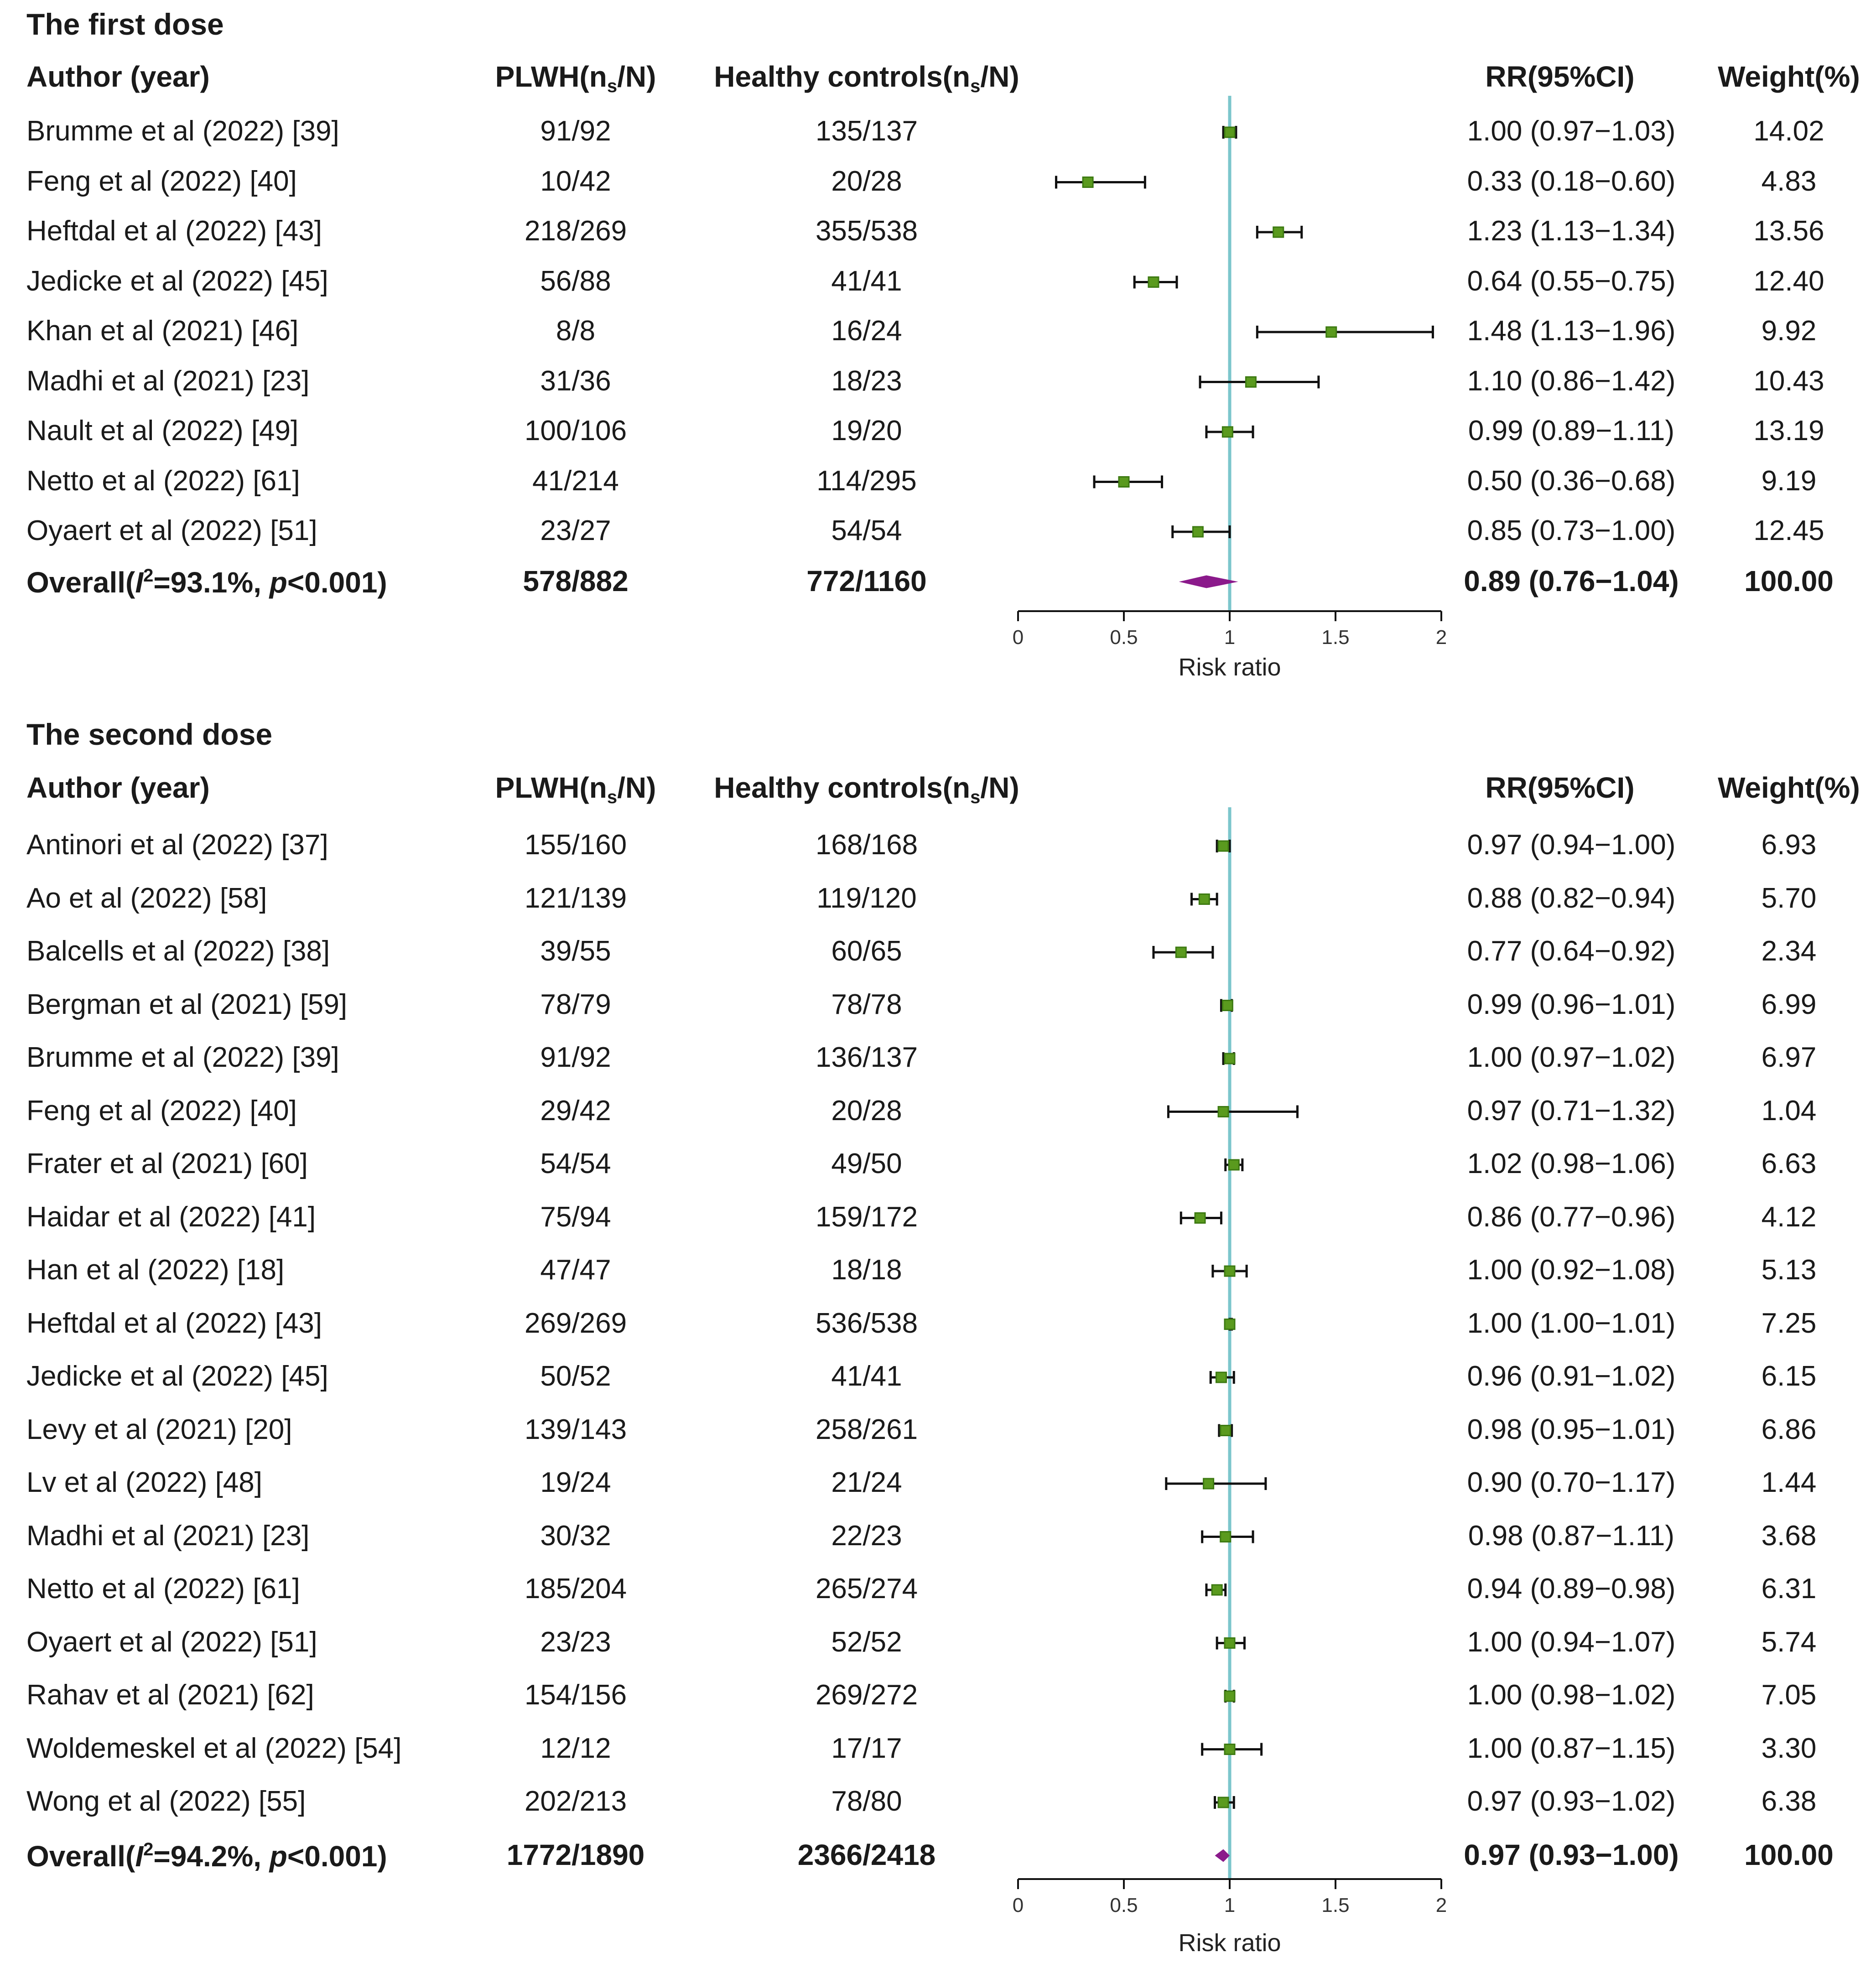 Image resolution: width=1876 pixels, height=1968 pixels. What do you see at coordinates (148, 1849) in the screenshot?
I see `overall-i2-superscript: 2` at bounding box center [148, 1849].